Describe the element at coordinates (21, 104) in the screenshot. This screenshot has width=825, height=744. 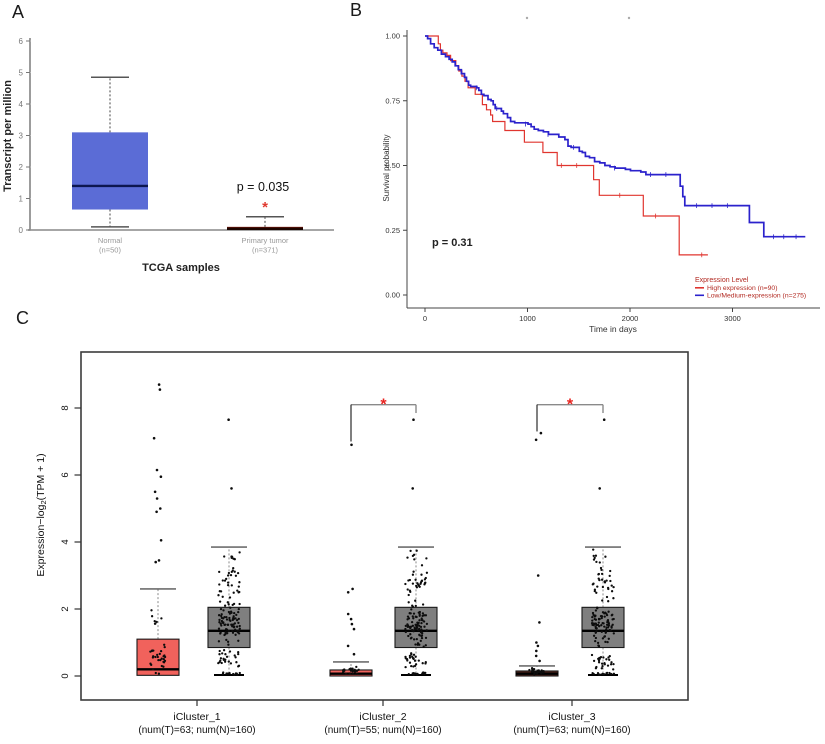
I see `y-tick-label: 4` at that location.